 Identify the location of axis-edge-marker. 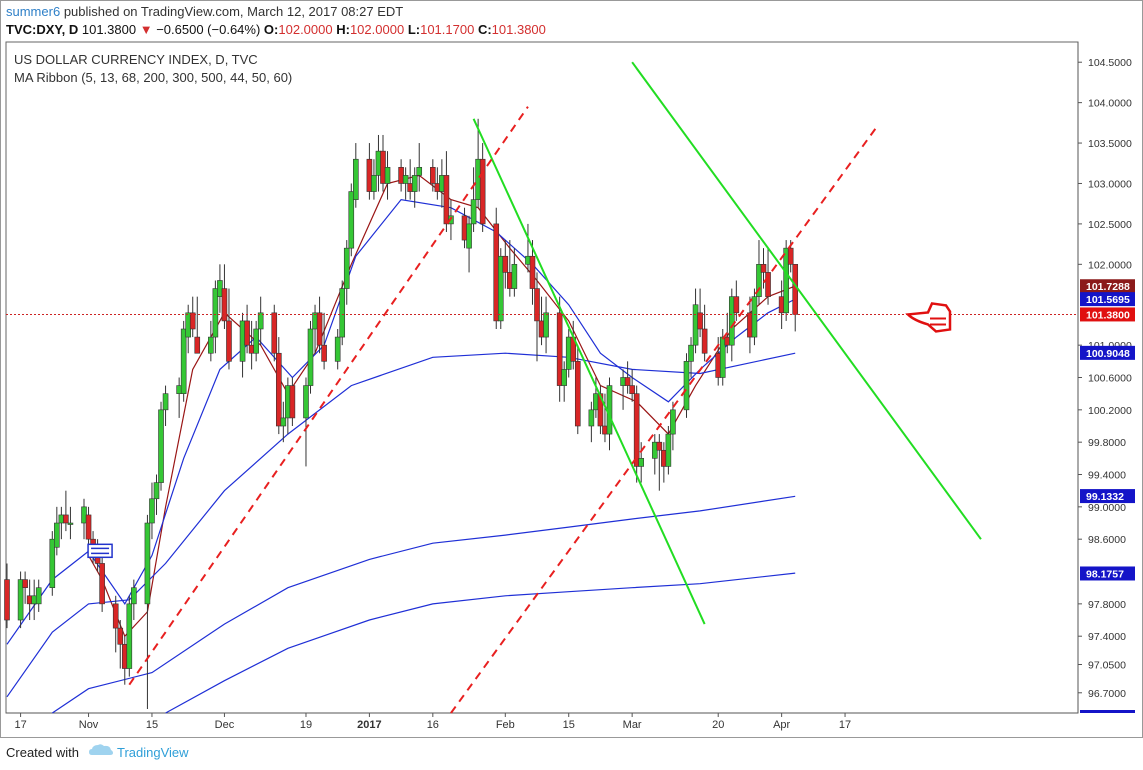
(1107, 711).